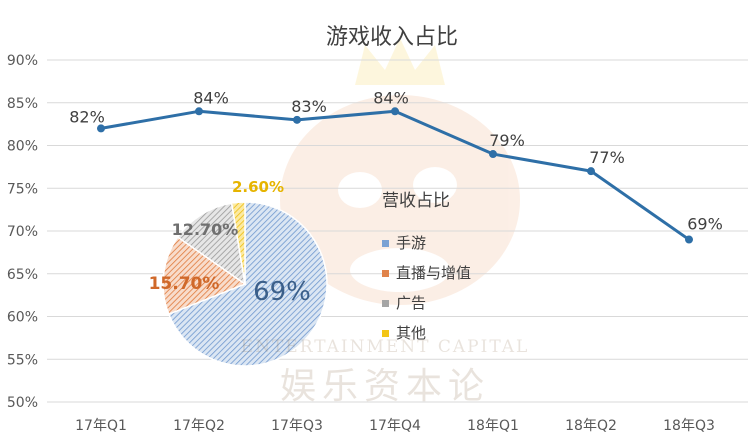  What do you see at coordinates (507, 140) in the screenshot?
I see `data-label: 79%` at bounding box center [507, 140].